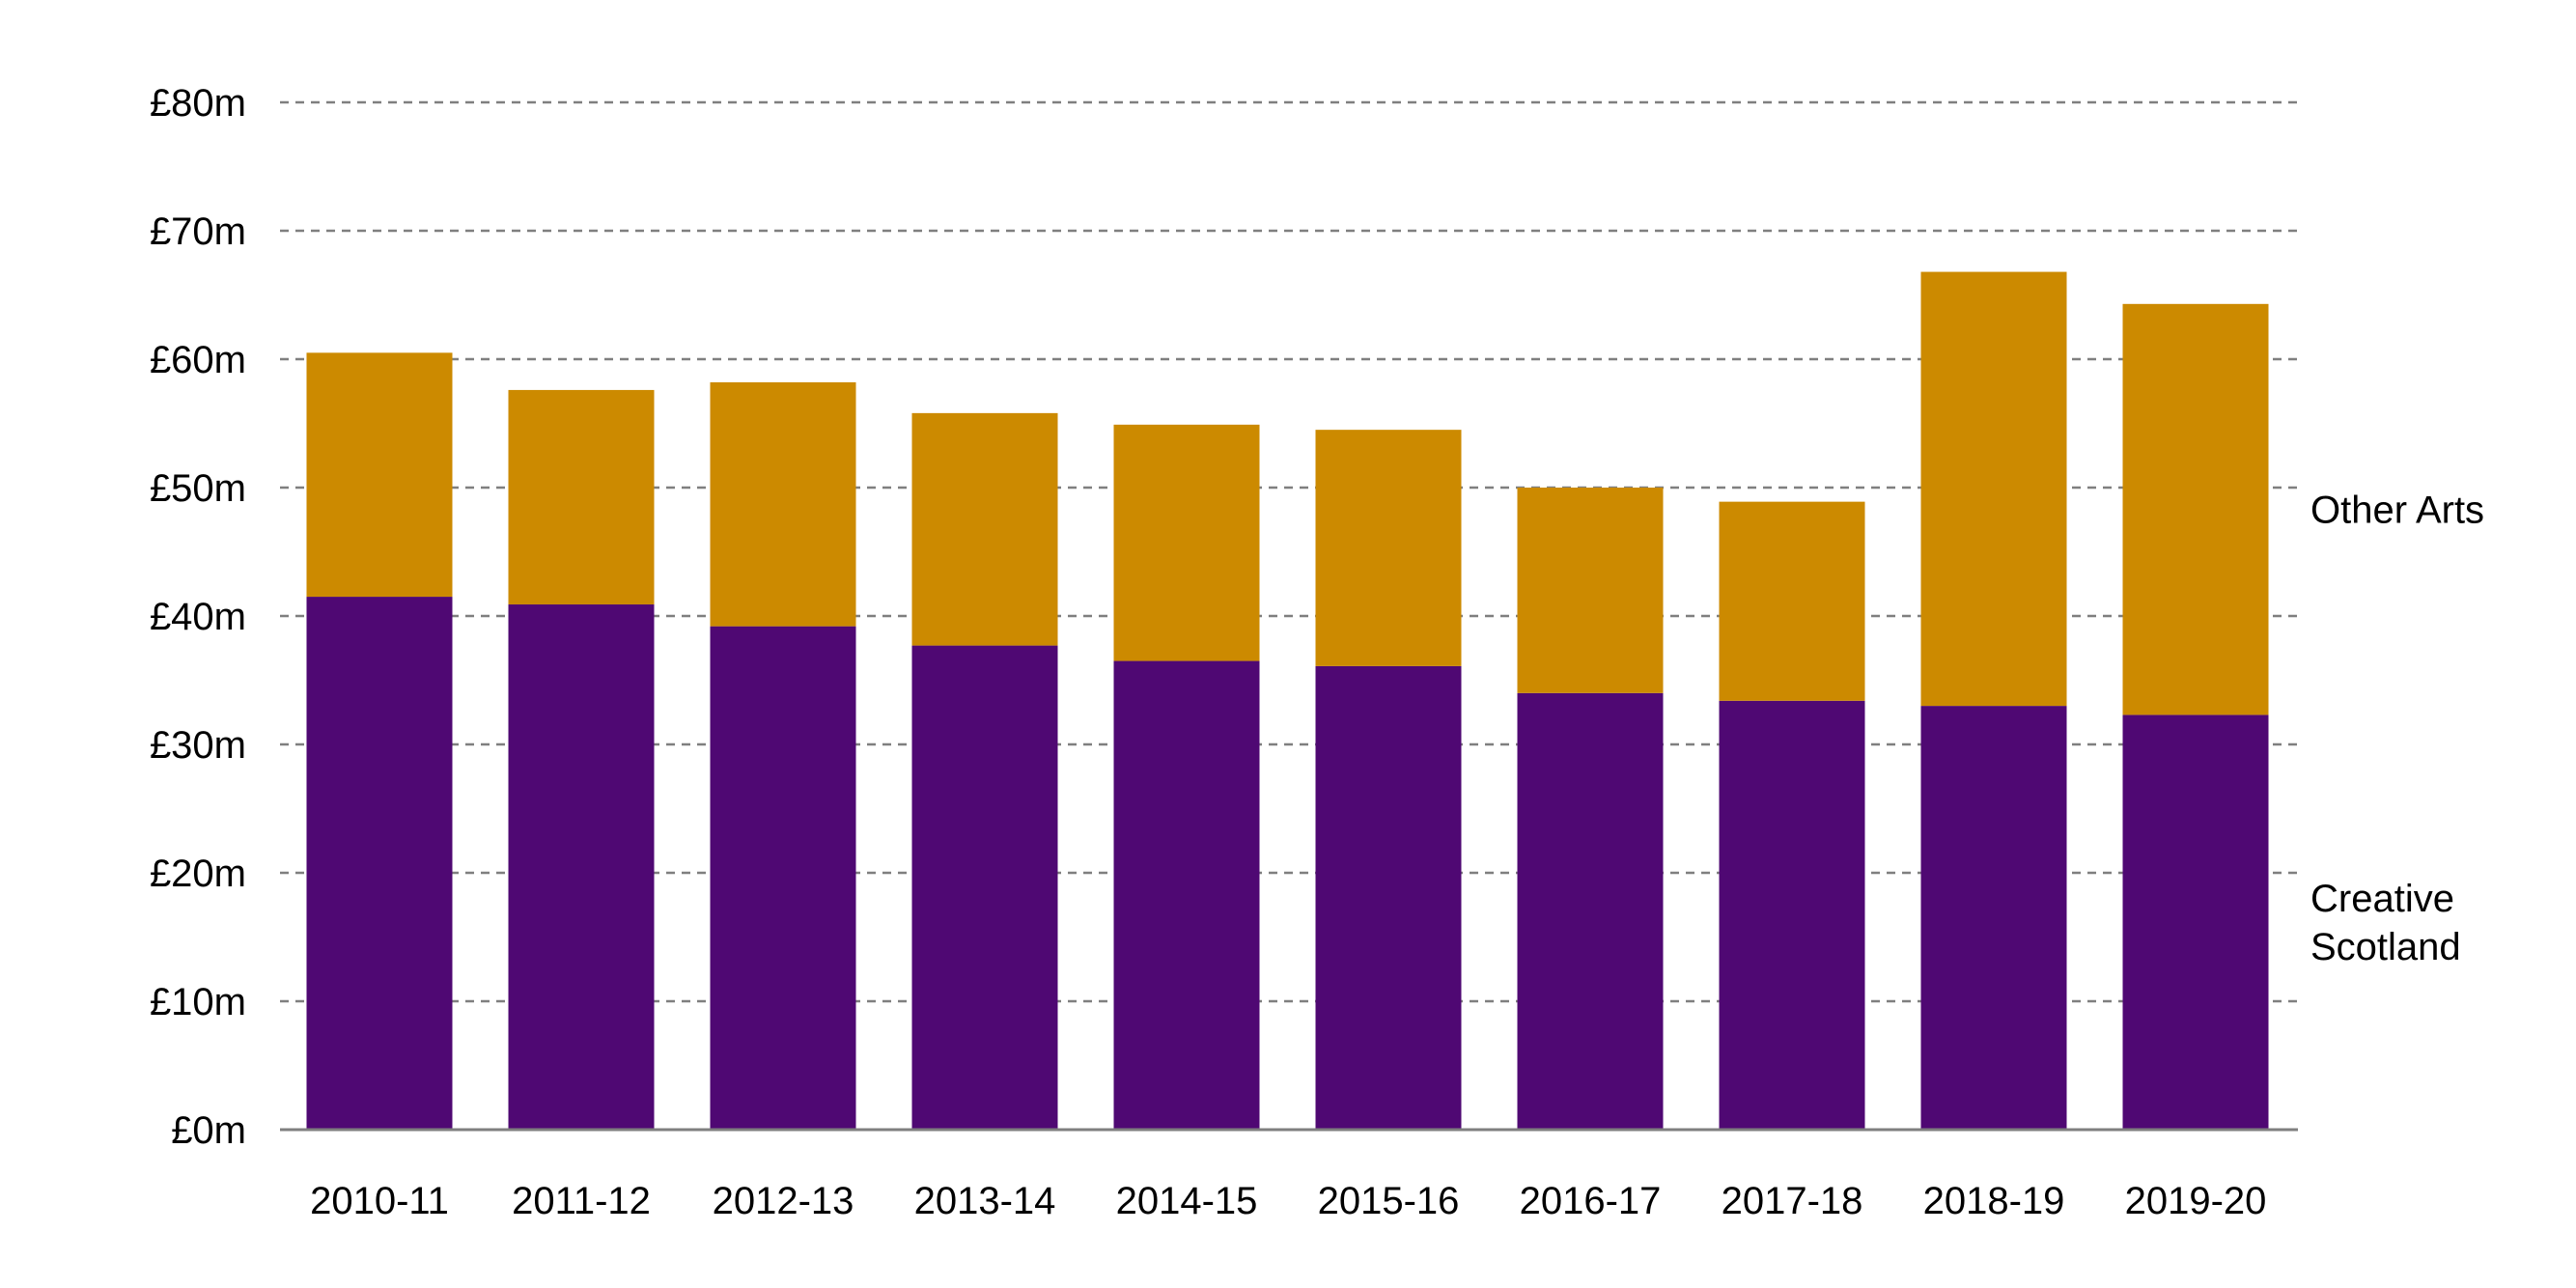  Describe the element at coordinates (582, 1201) in the screenshot. I see `x-tick-label: 2011-12` at that location.